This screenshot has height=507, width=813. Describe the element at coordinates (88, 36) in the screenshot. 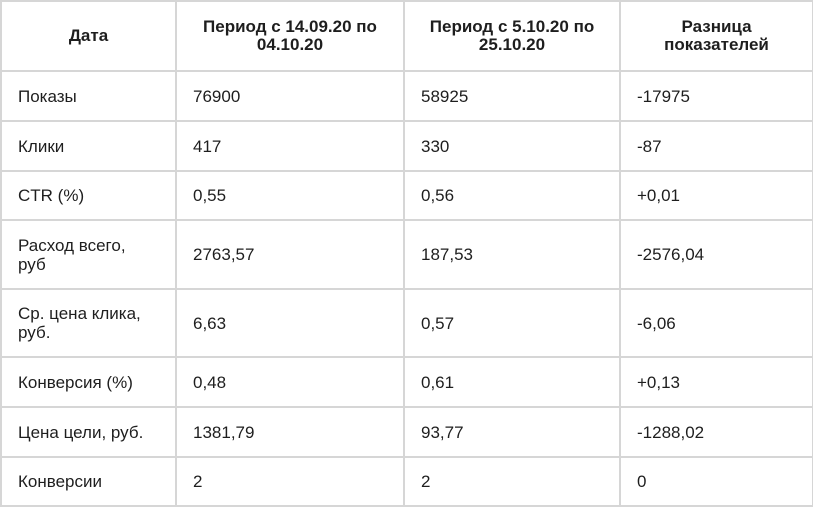

I see `header-cell: Дата` at that location.